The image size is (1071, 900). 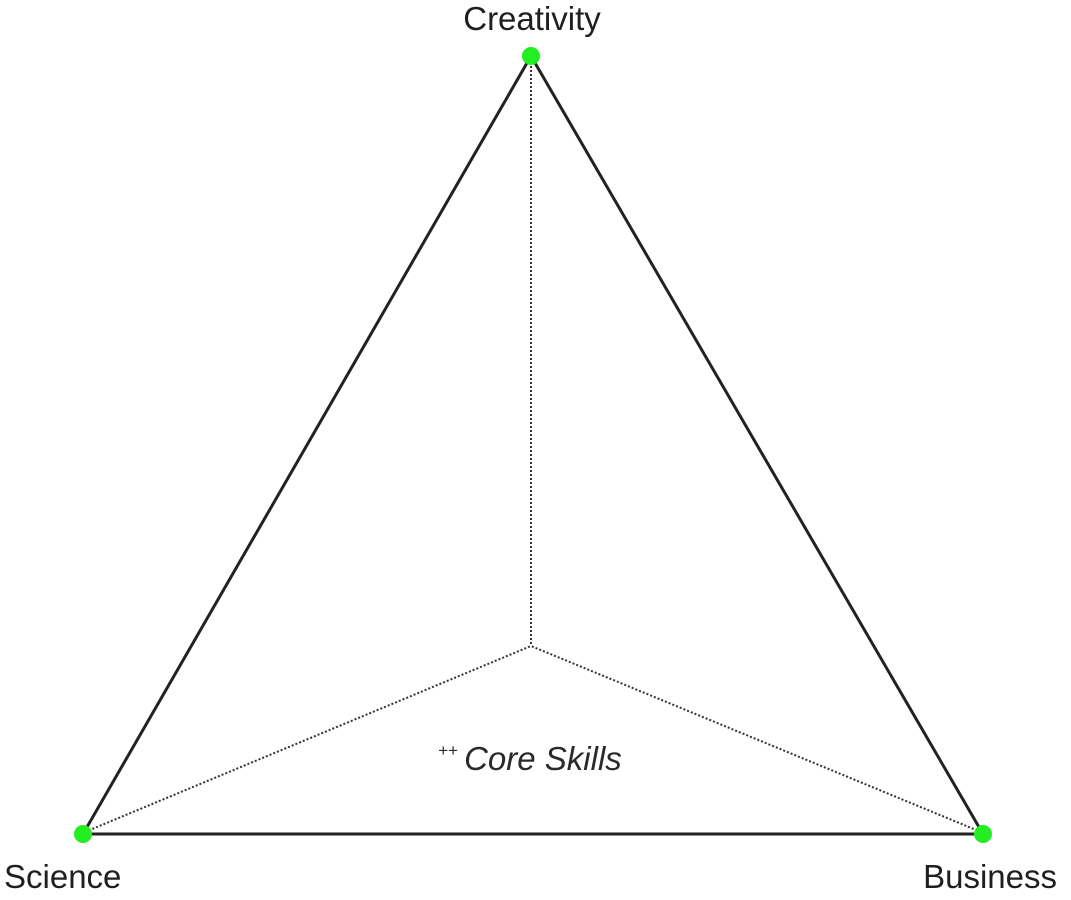 What do you see at coordinates (448, 750) in the screenshot?
I see `center-label-prefix: ++` at bounding box center [448, 750].